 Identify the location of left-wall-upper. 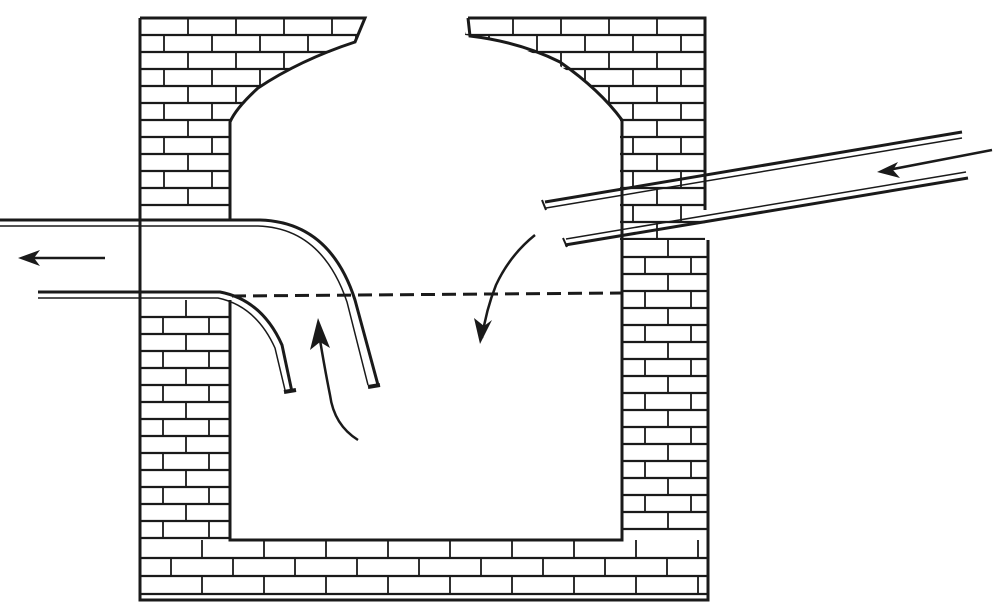
(252, 119).